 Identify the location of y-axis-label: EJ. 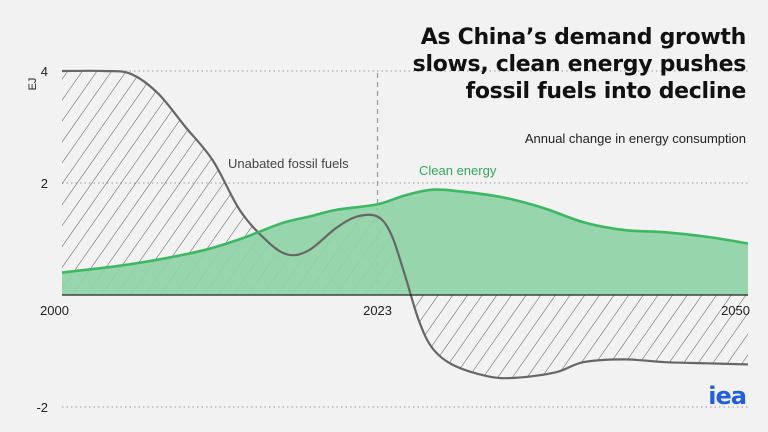
(33, 84).